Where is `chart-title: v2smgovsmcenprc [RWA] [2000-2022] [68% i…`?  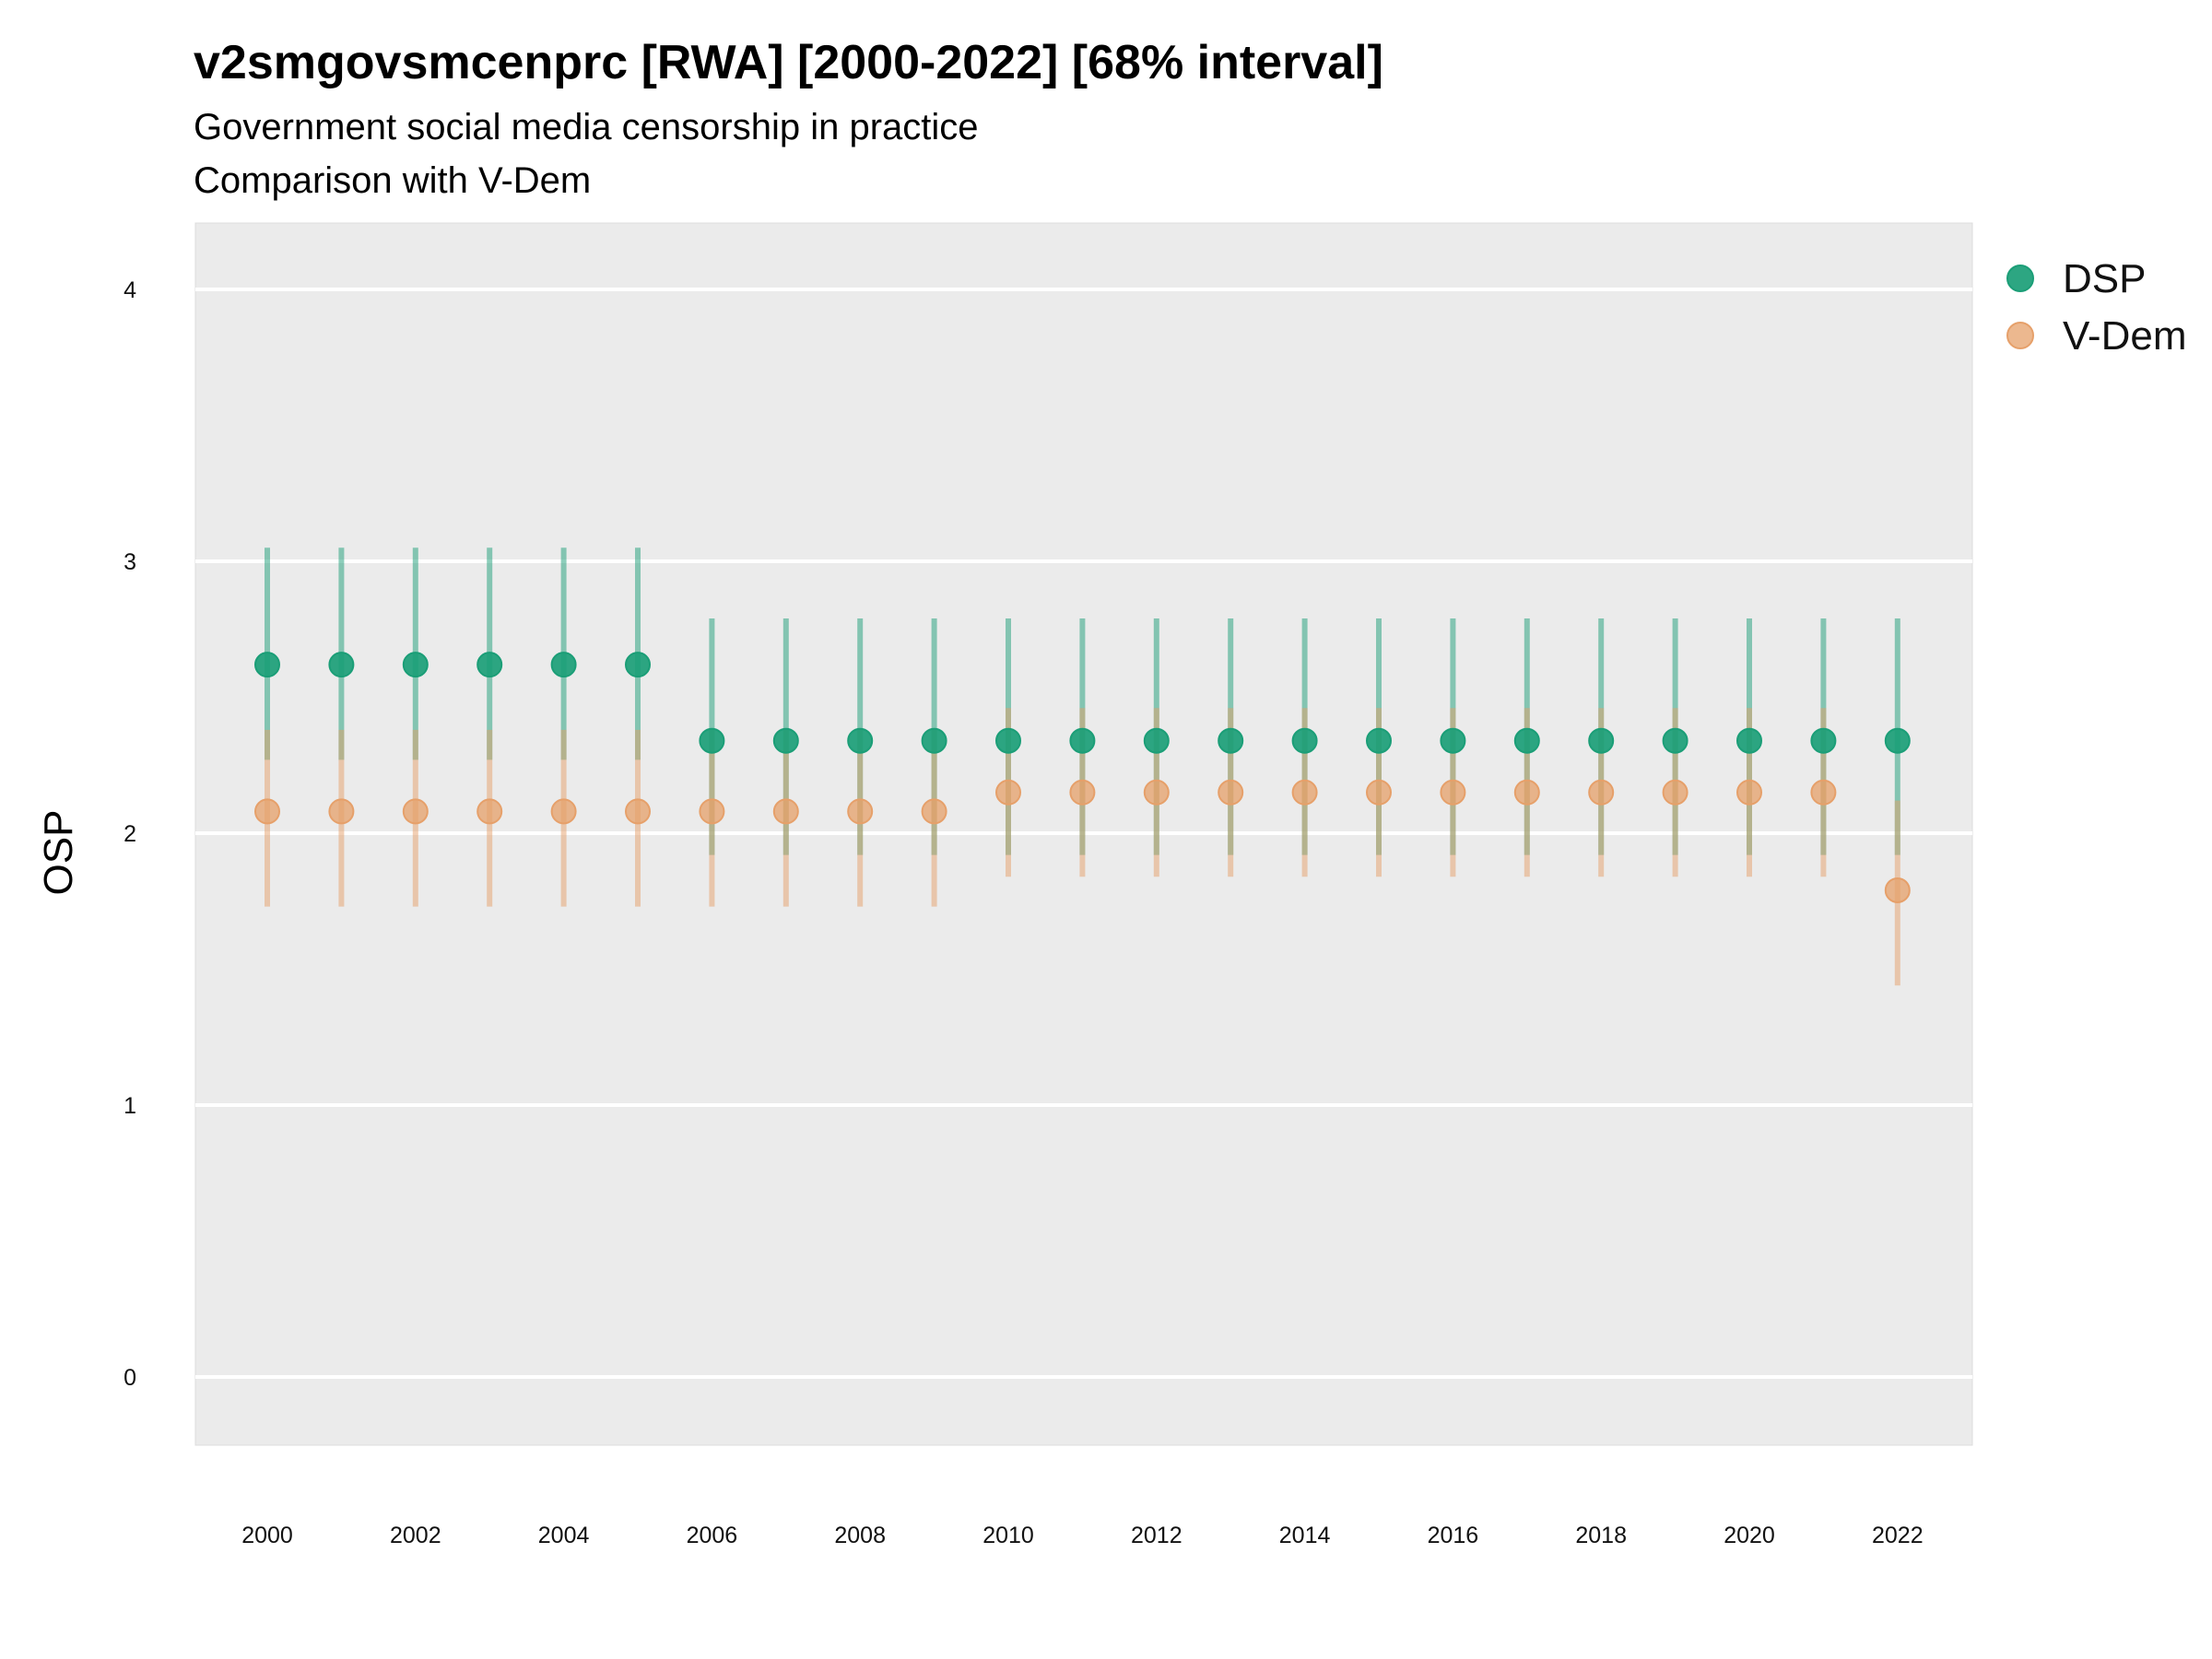
chart-title: v2smgovsmcenprc [RWA] [2000-2022] [68% i… is located at coordinates (788, 62).